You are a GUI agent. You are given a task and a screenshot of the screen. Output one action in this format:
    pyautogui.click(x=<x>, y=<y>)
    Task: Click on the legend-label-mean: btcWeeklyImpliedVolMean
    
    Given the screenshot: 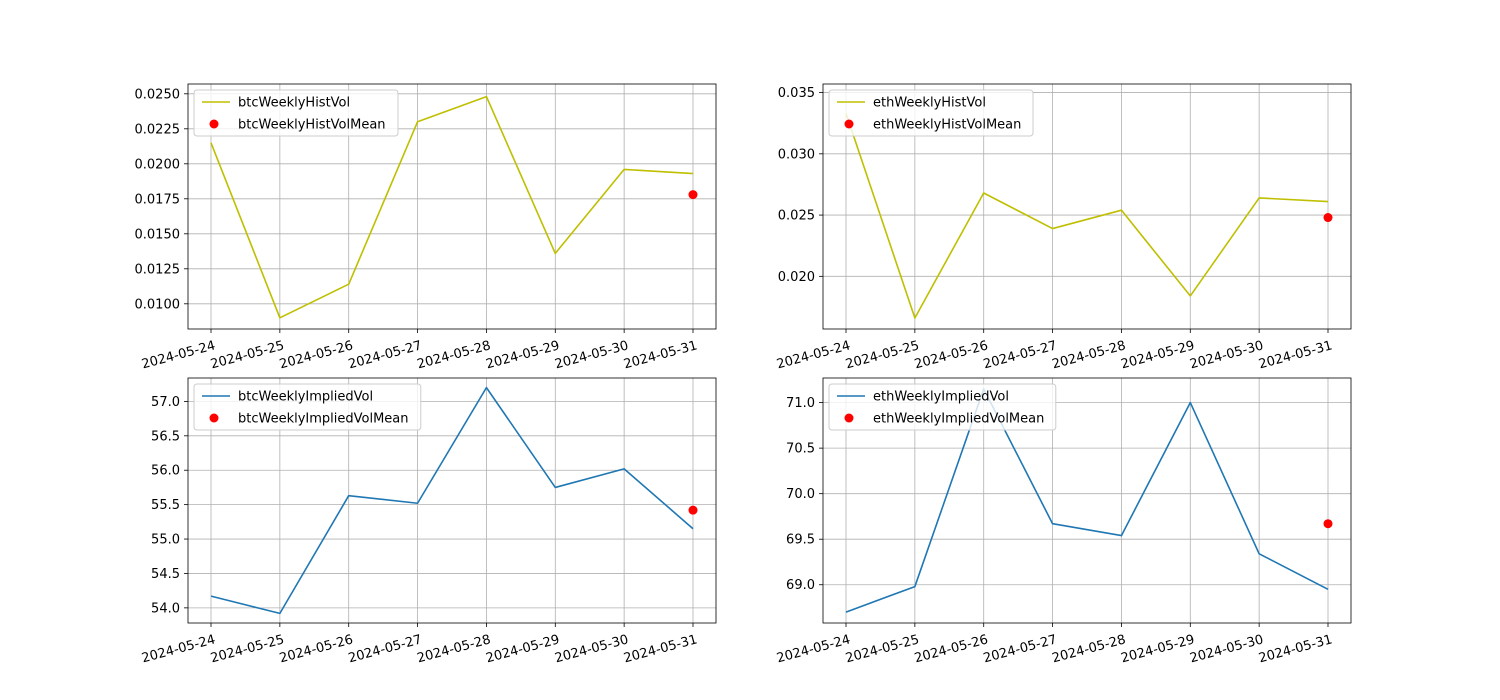 What is the action you would take?
    pyautogui.click(x=323, y=419)
    